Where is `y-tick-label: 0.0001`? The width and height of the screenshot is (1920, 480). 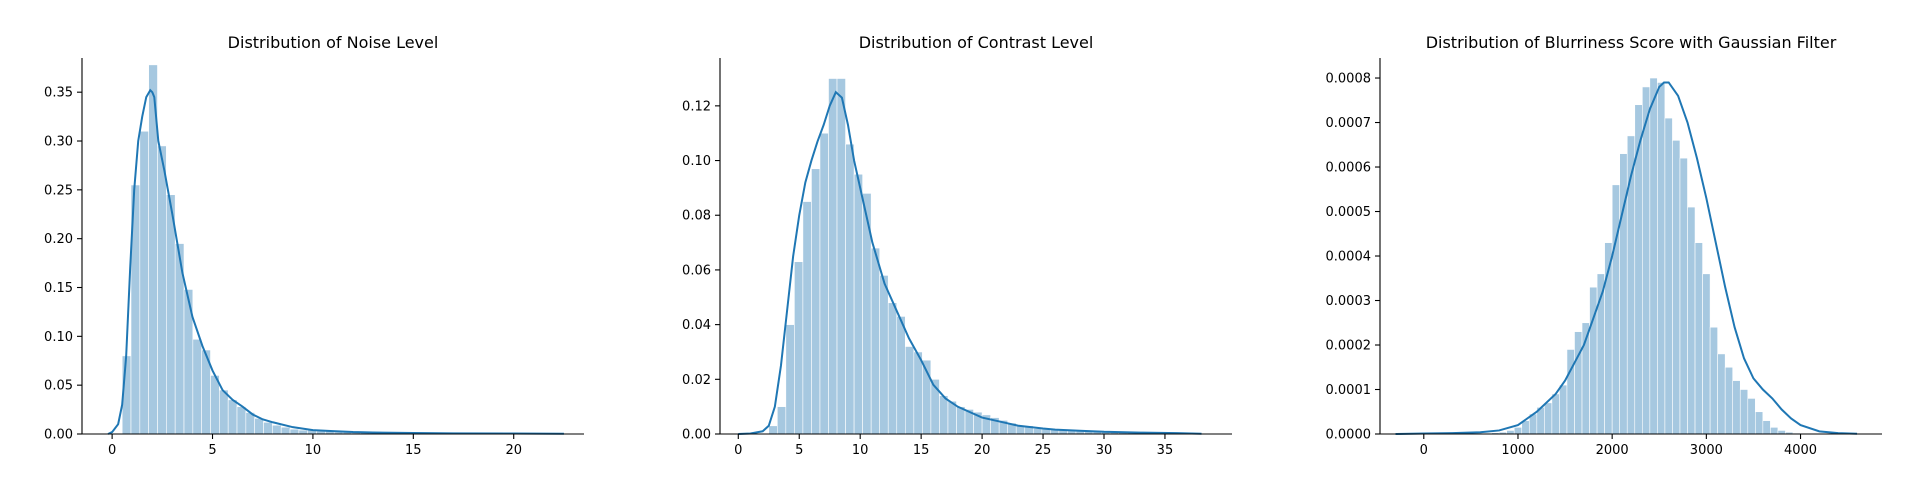
y-tick-label: 0.0001 is located at coordinates (1349, 390).